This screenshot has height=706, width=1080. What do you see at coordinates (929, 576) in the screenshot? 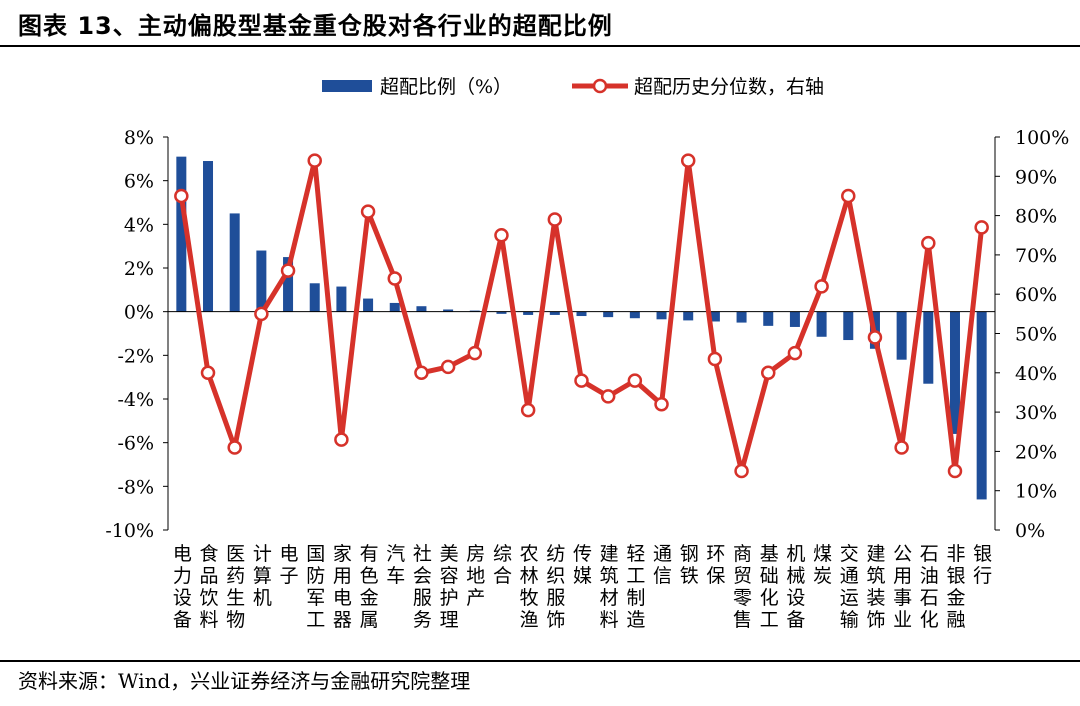
I see `category-label: 油` at bounding box center [929, 576].